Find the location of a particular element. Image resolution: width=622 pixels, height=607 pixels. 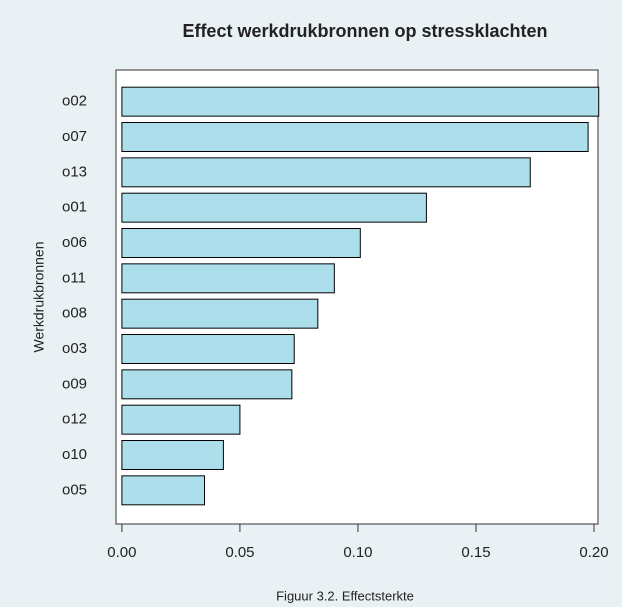

y-axis-label: Werkdrukbronnen is located at coordinates (39, 296).